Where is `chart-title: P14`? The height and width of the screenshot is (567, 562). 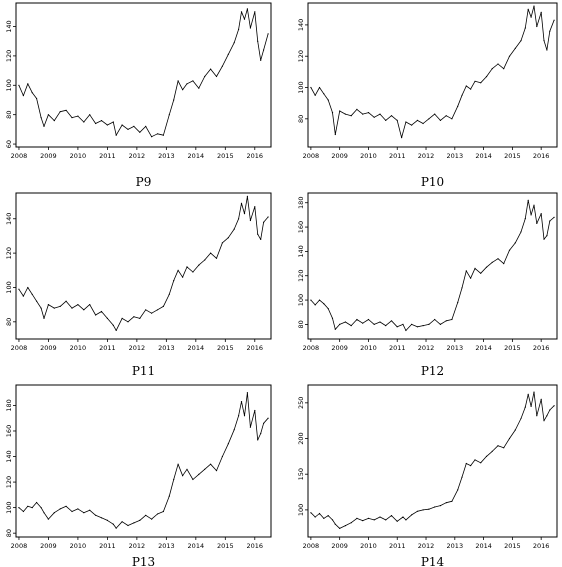 chart-title: P14 is located at coordinates (433, 561).